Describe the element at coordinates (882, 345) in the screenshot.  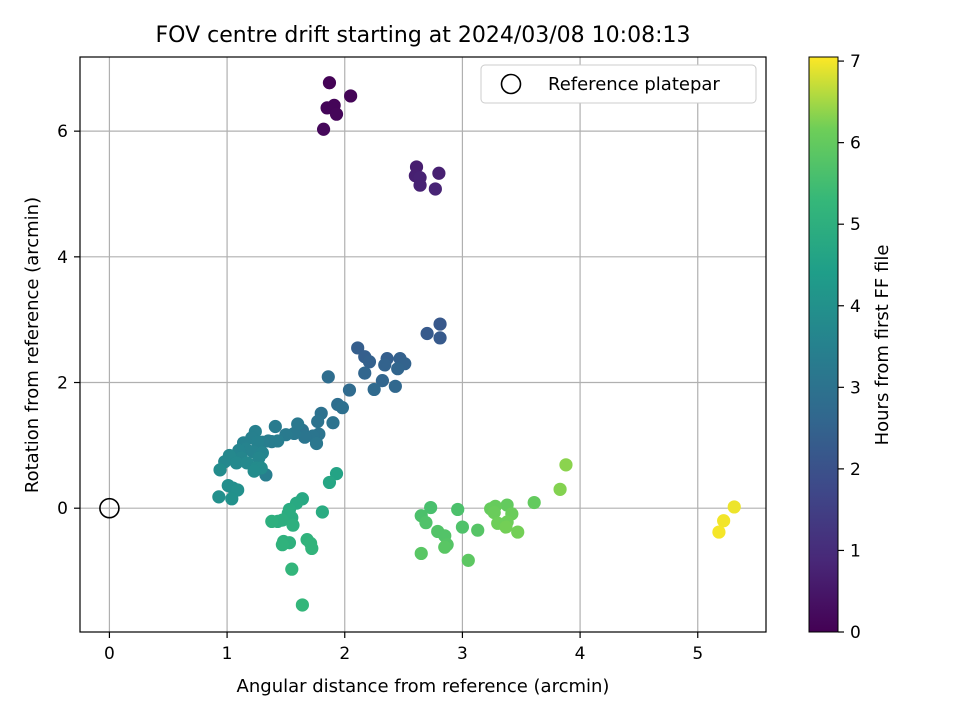
I see `colorbar-label: Hours from first FF file` at that location.